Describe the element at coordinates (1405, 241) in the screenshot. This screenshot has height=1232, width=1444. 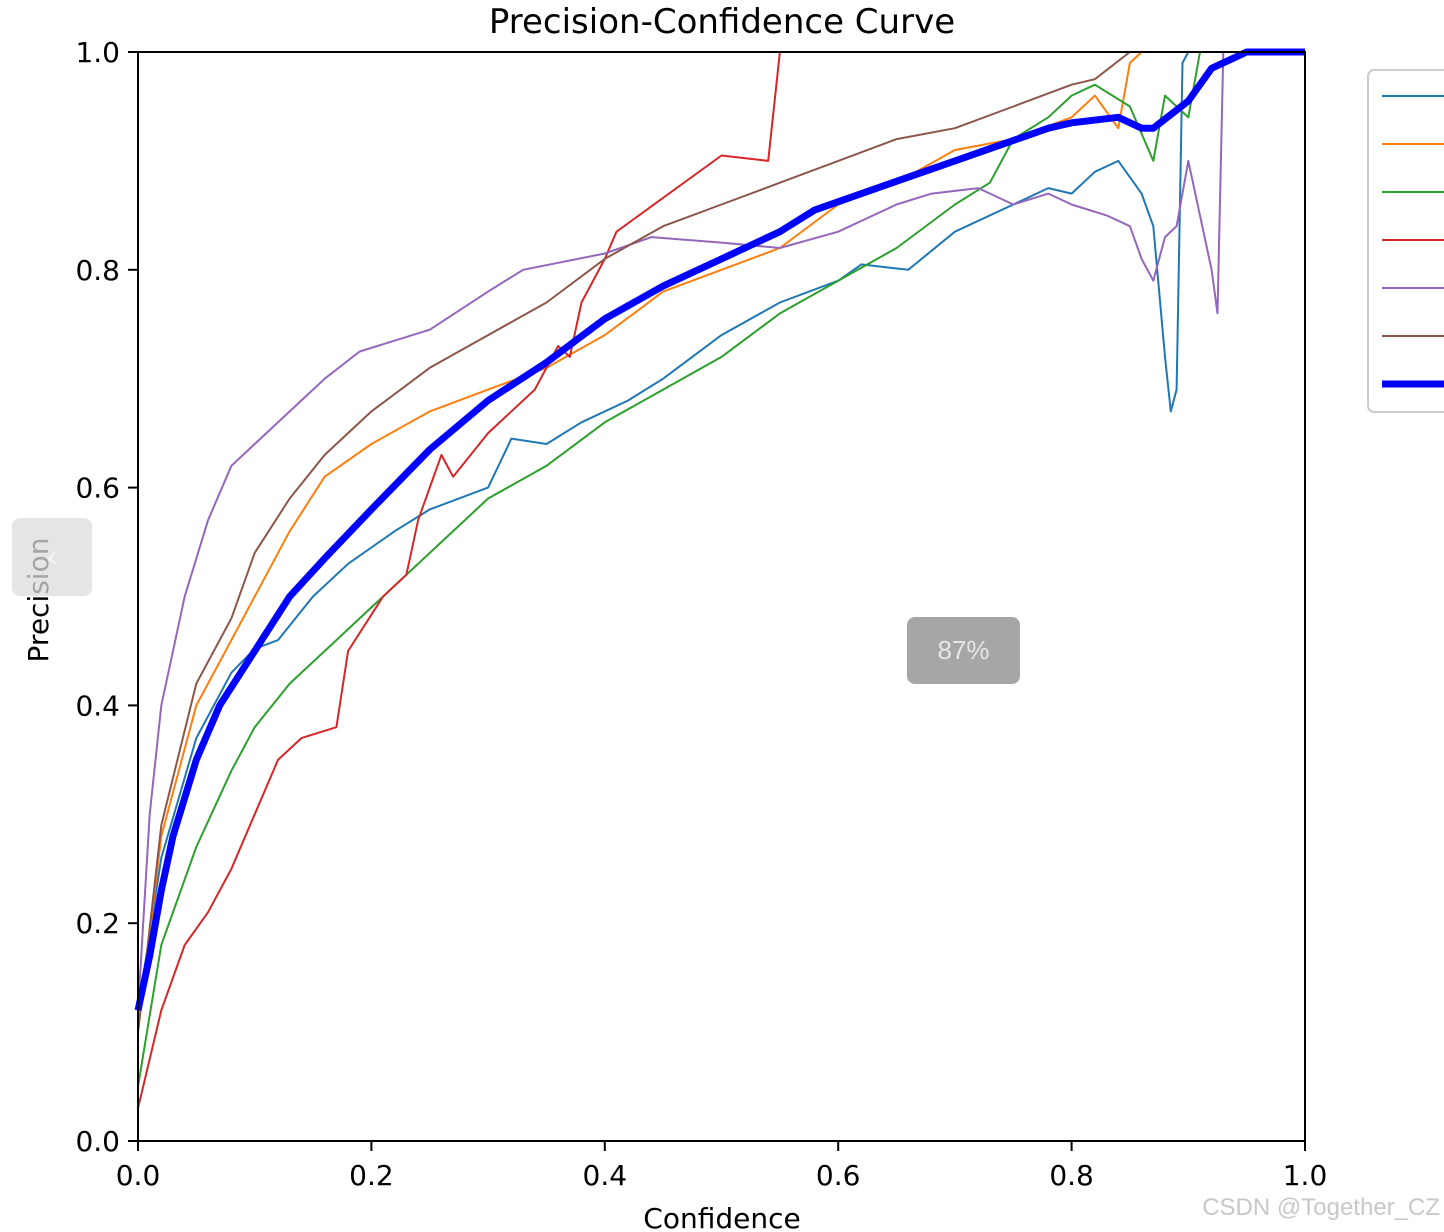
I see `legend` at that location.